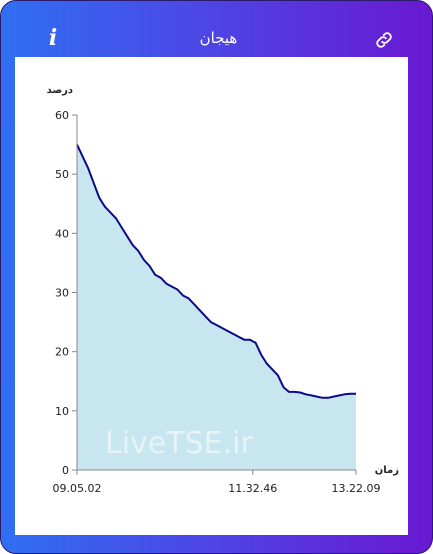 The width and height of the screenshot is (433, 554). Describe the element at coordinates (62, 293) in the screenshot. I see `y-tick-label: 30` at that location.